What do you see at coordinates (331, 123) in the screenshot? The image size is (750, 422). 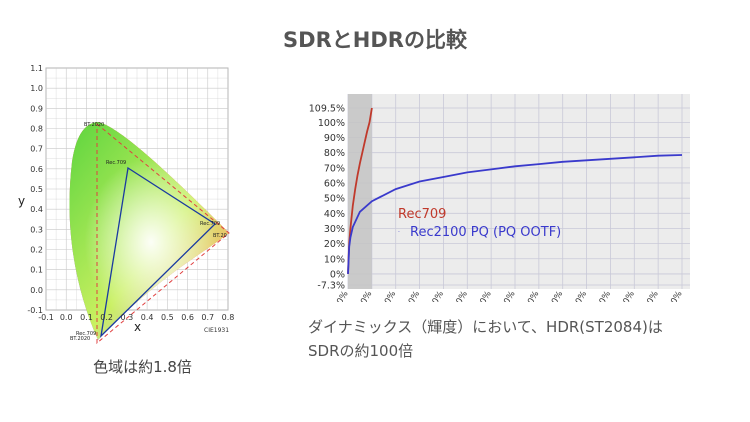 I see `y-tick-label: 100%` at bounding box center [331, 123].